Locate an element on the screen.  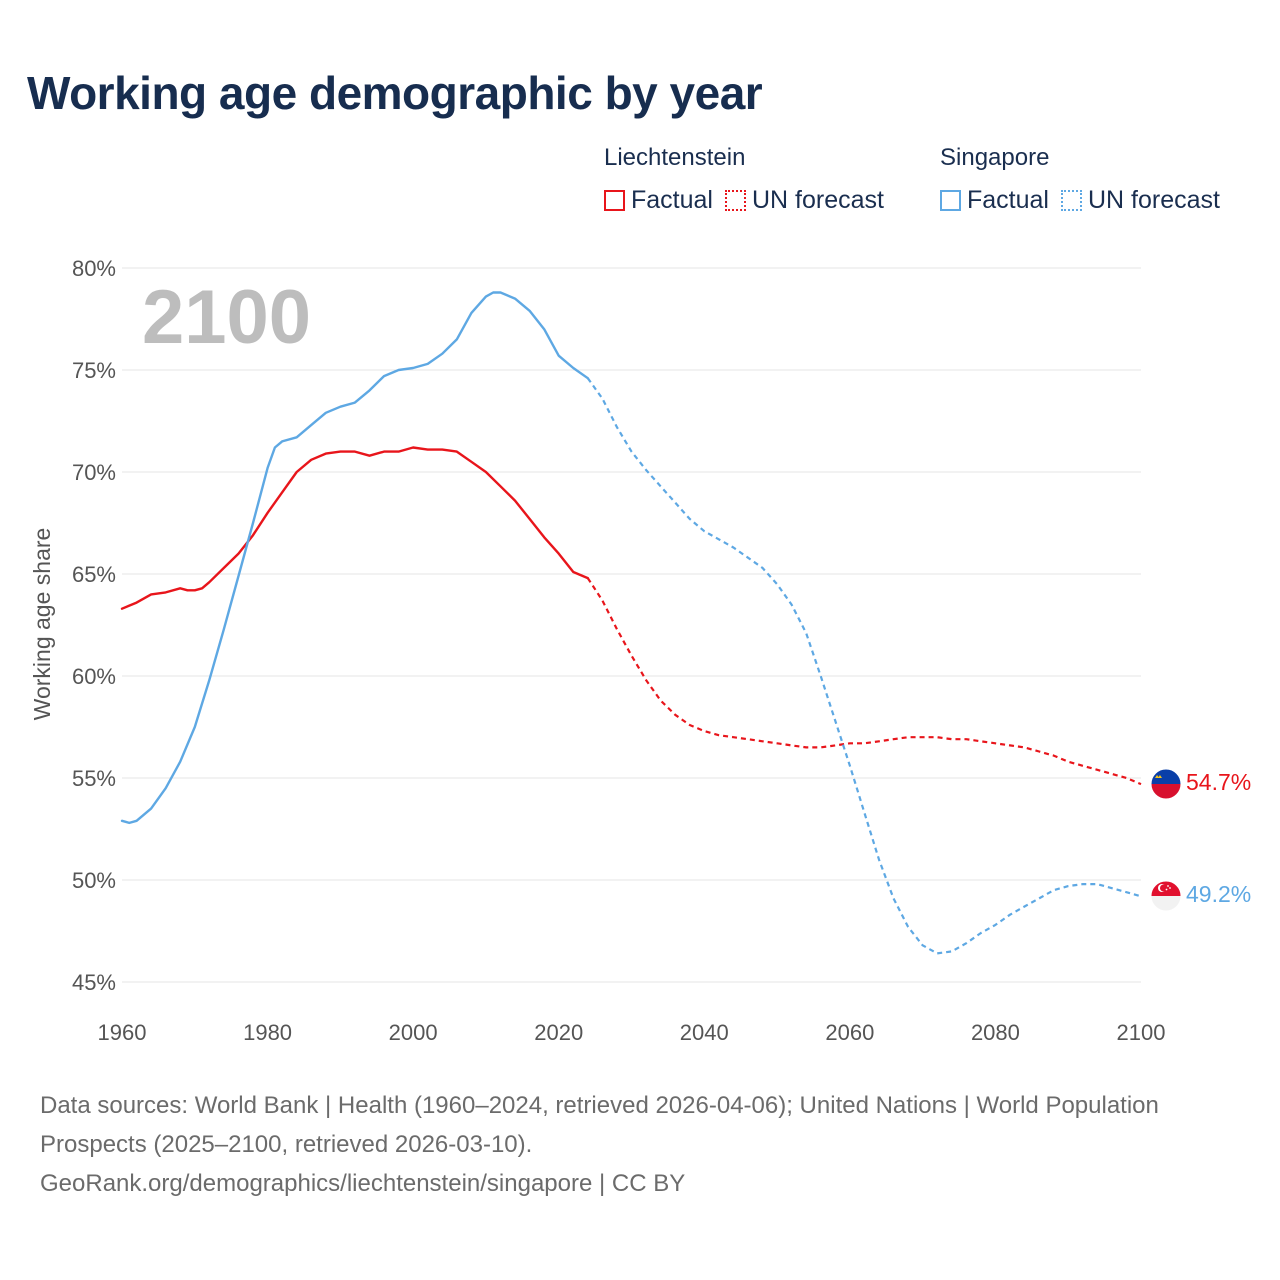
liechtenstein-flag-icon is located at coordinates (1166, 784).